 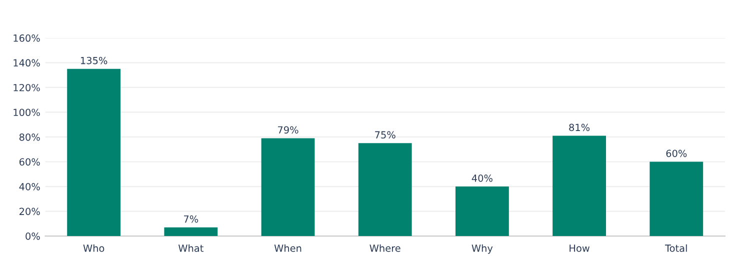 I want to click on data-label: 79%, so click(x=288, y=130).